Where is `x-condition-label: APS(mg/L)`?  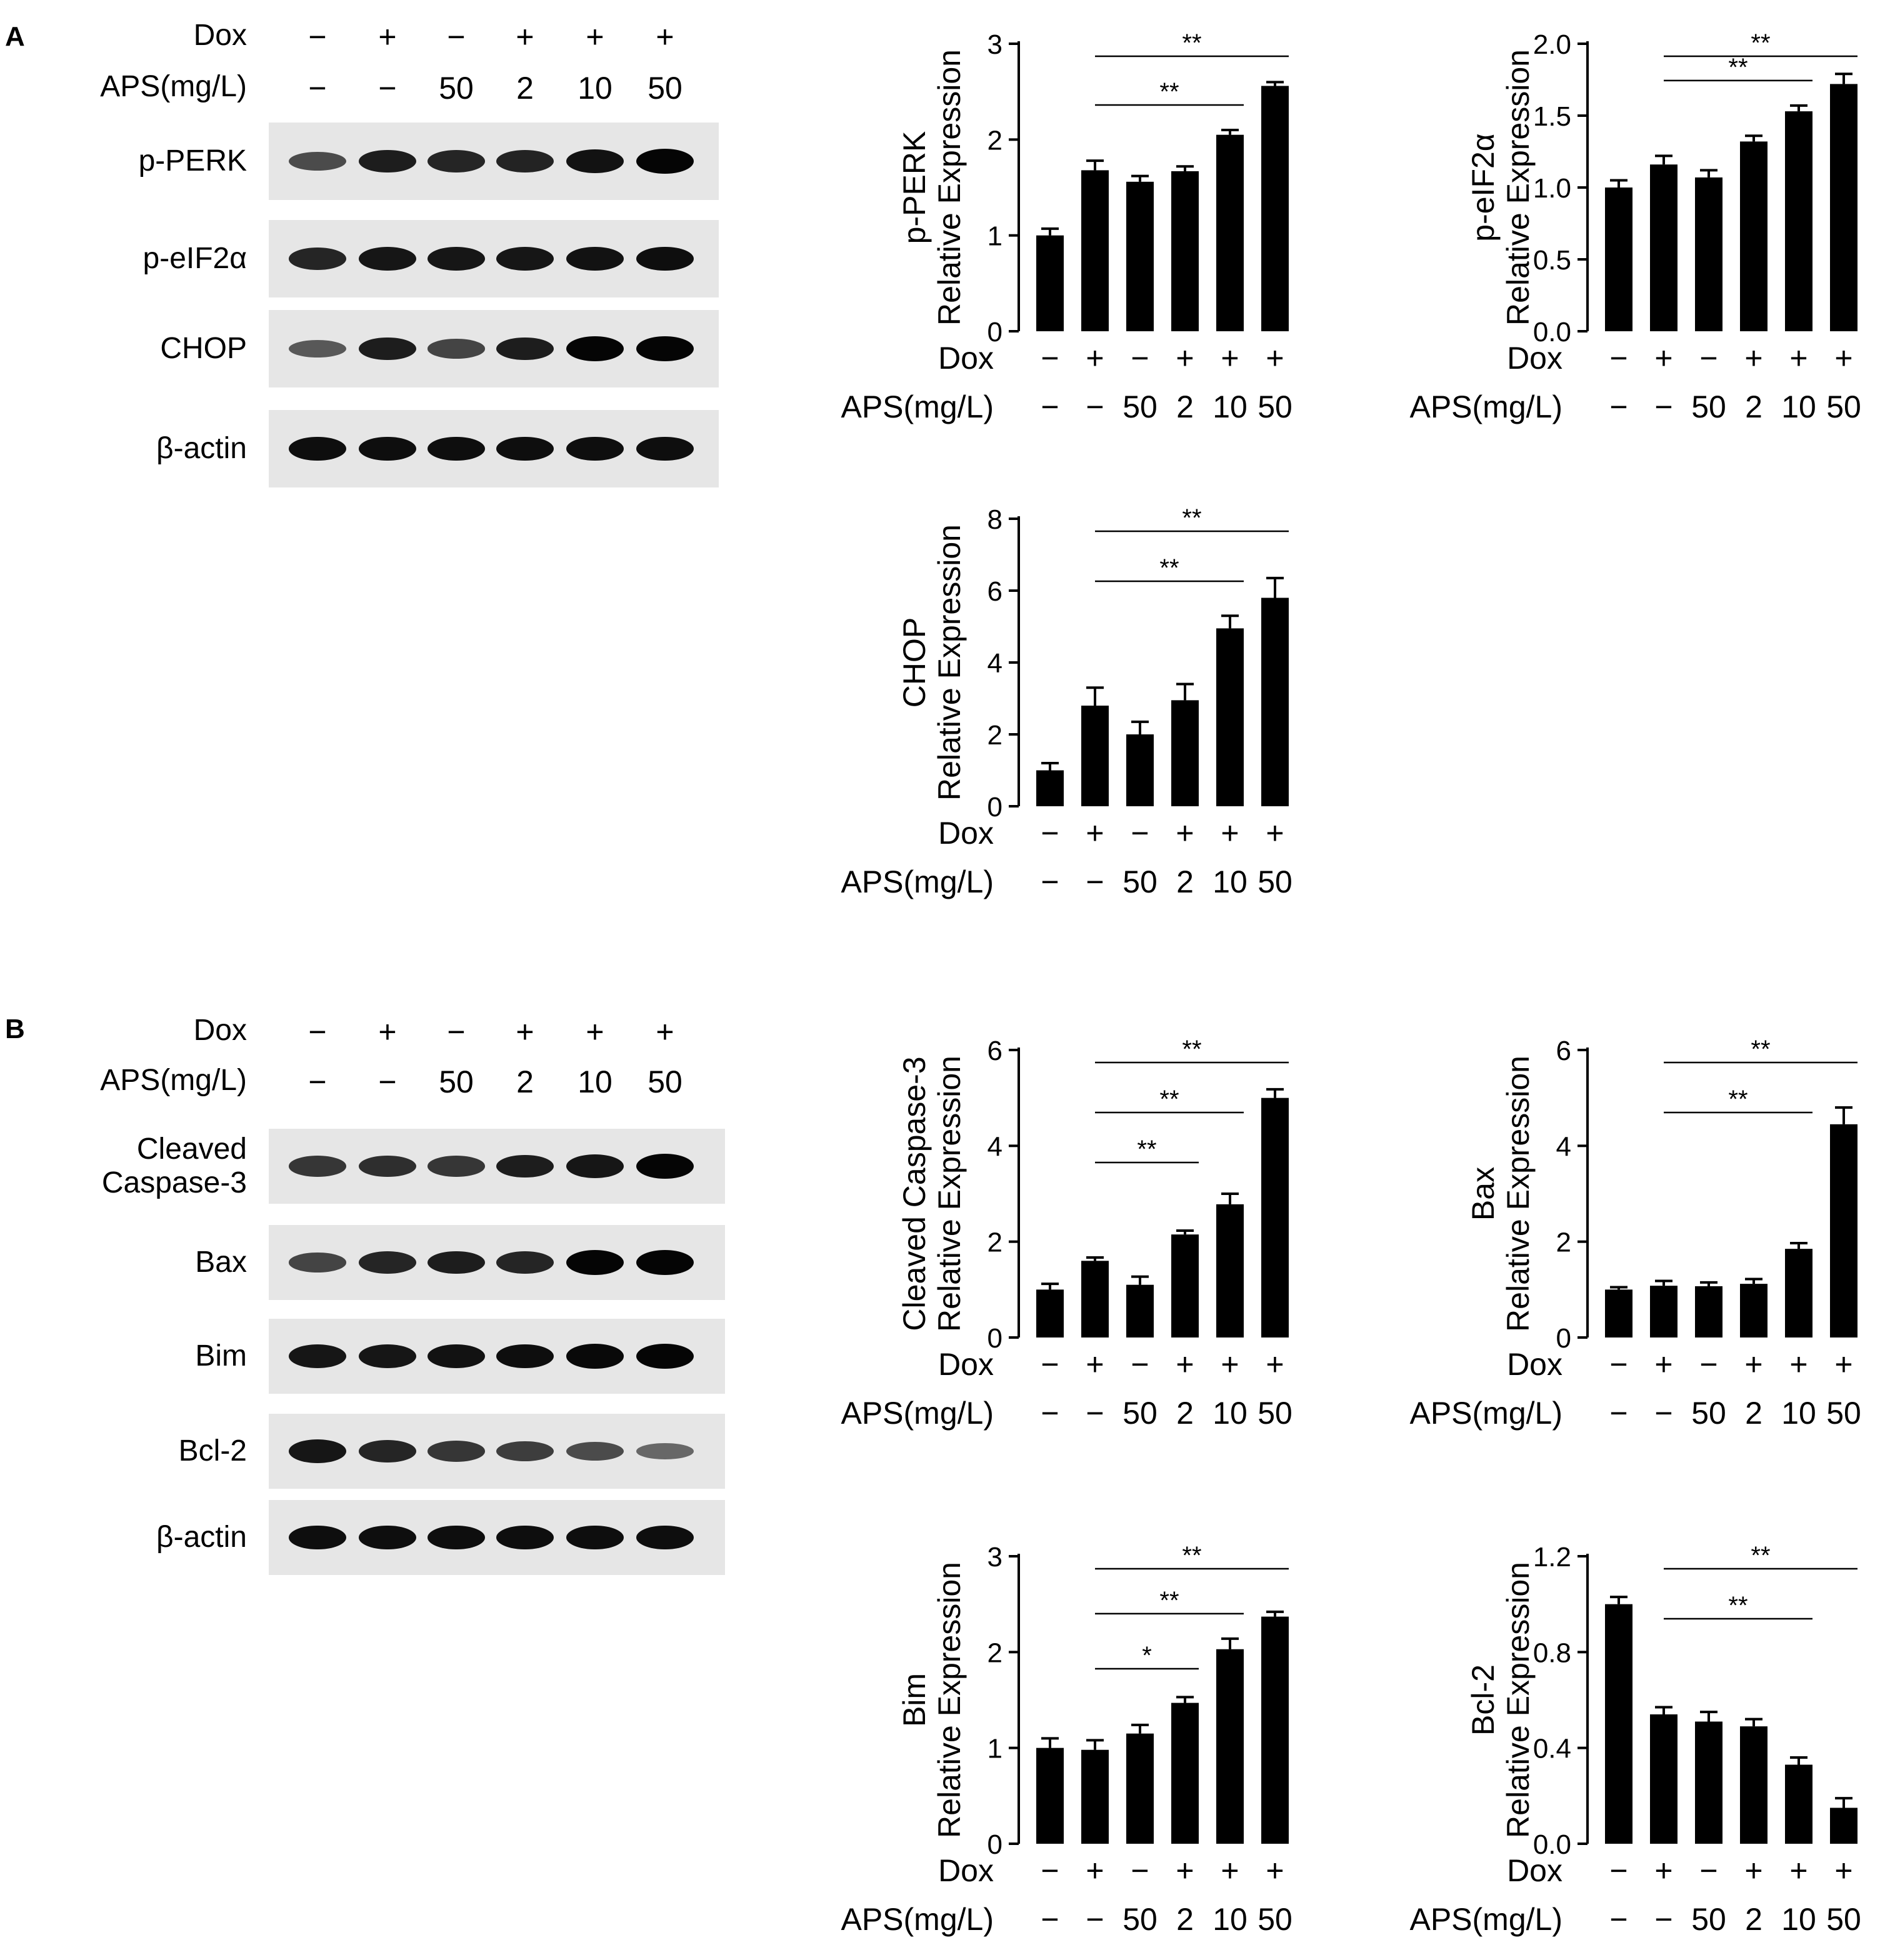
x-condition-label: APS(mg/L) is located at coordinates (917, 1920).